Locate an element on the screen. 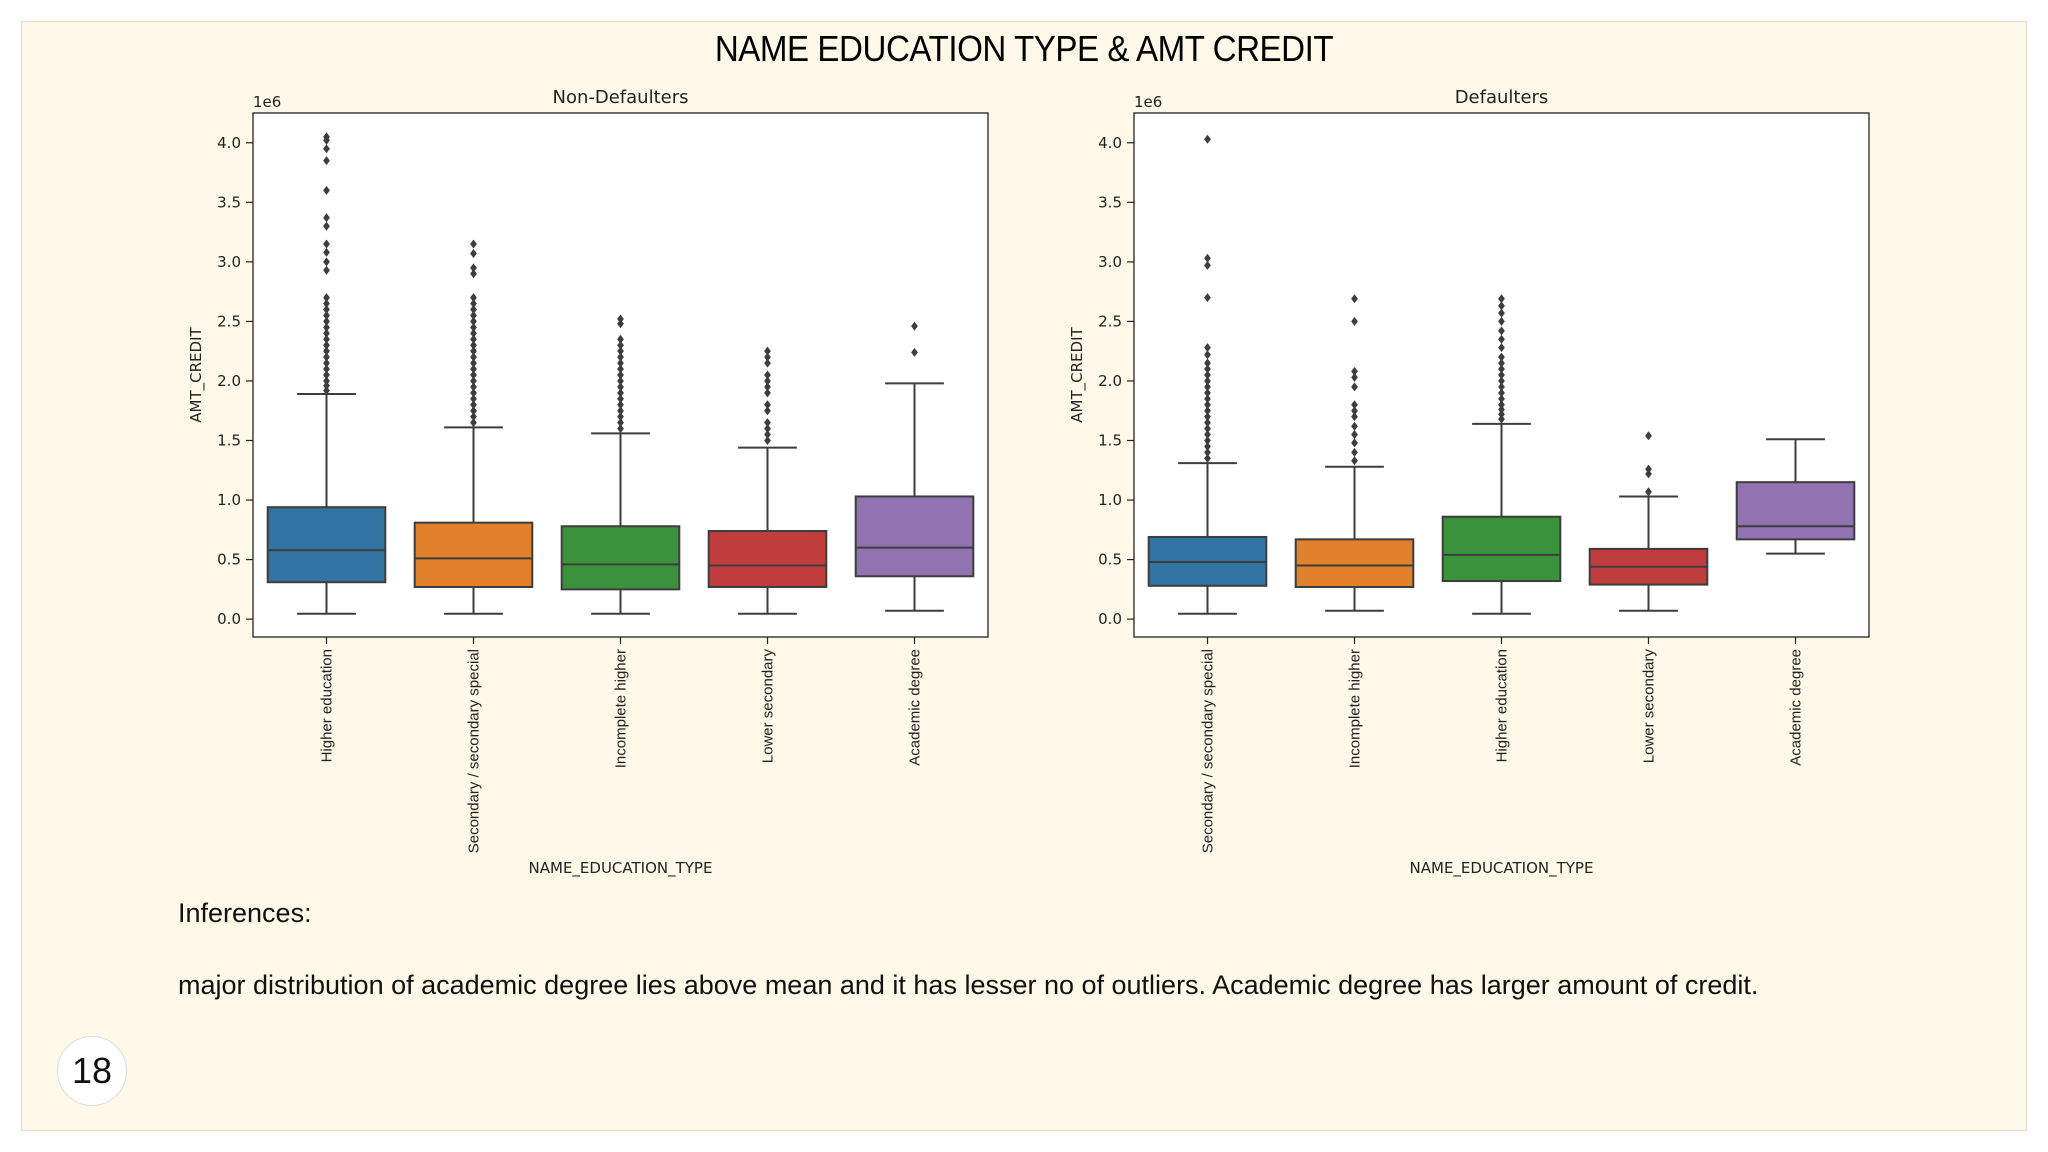 The height and width of the screenshot is (1152, 2048). x-axis-label: NAME_EDUCATION_TYPE is located at coordinates (621, 868).